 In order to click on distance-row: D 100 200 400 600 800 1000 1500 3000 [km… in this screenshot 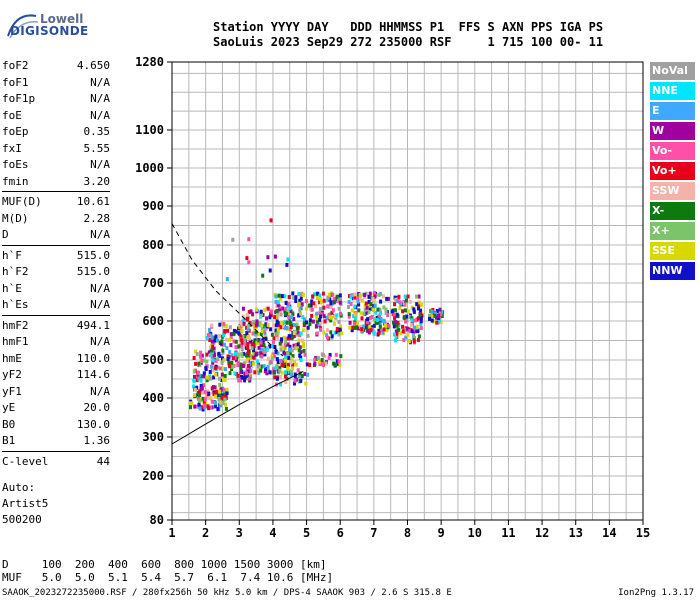, I will do `click(164, 564)`.